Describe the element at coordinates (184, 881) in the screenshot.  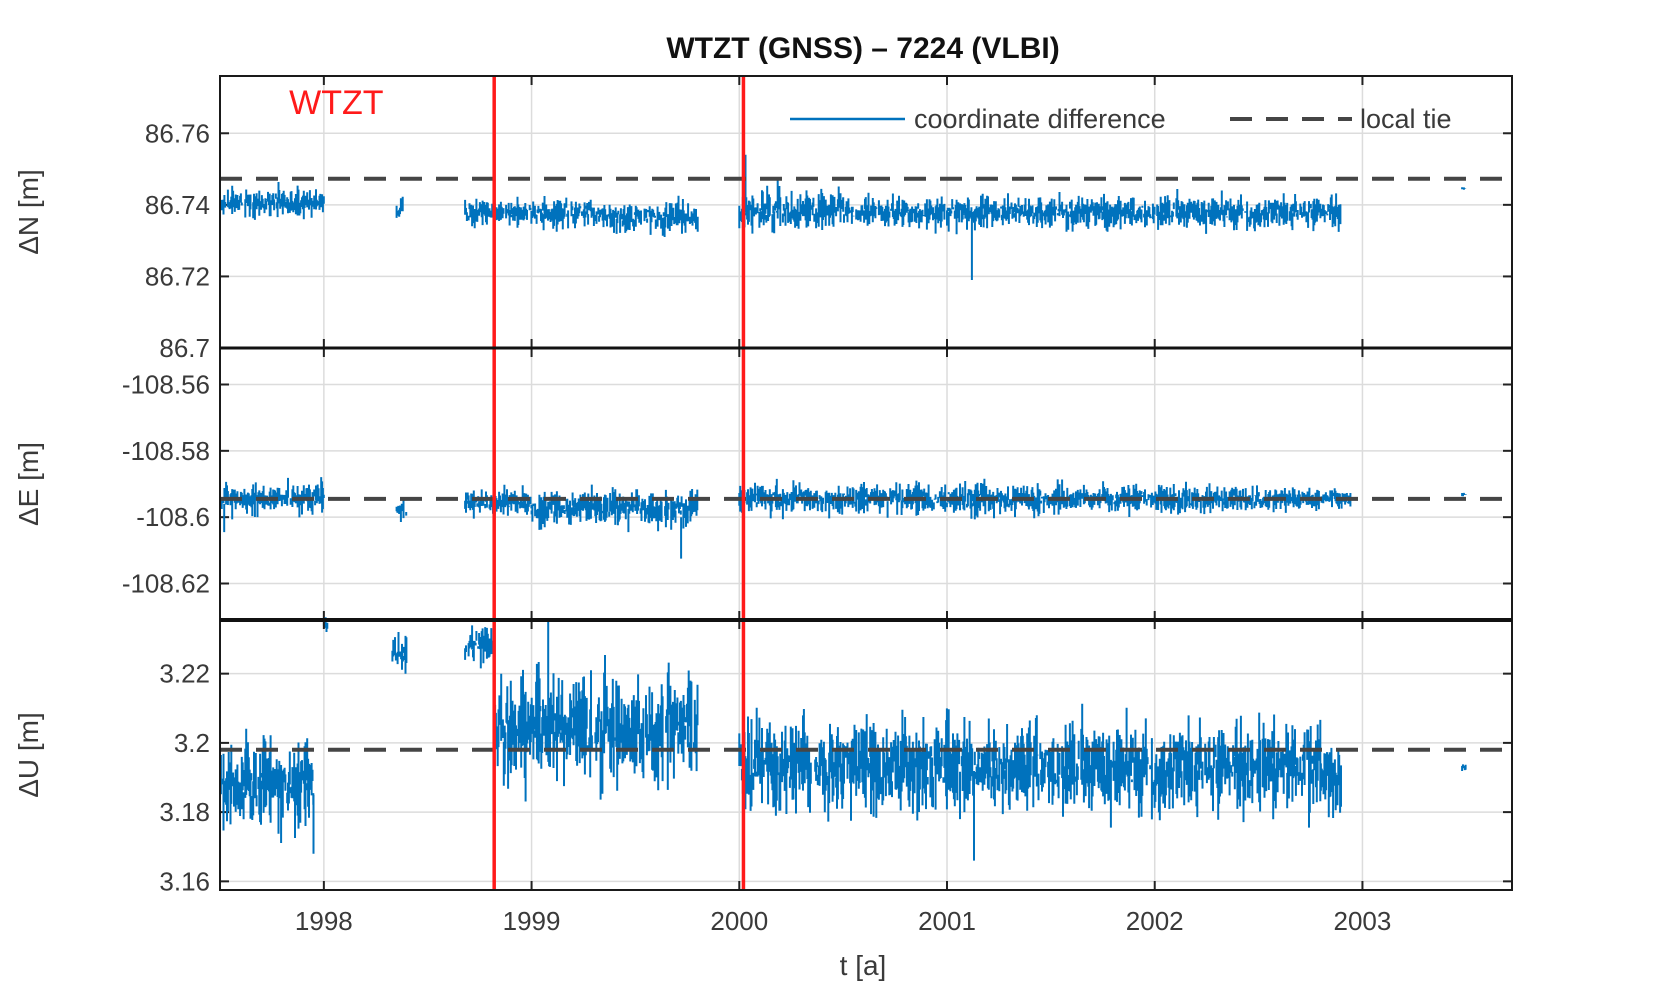
I see `y-tick-label: 3.16` at that location.